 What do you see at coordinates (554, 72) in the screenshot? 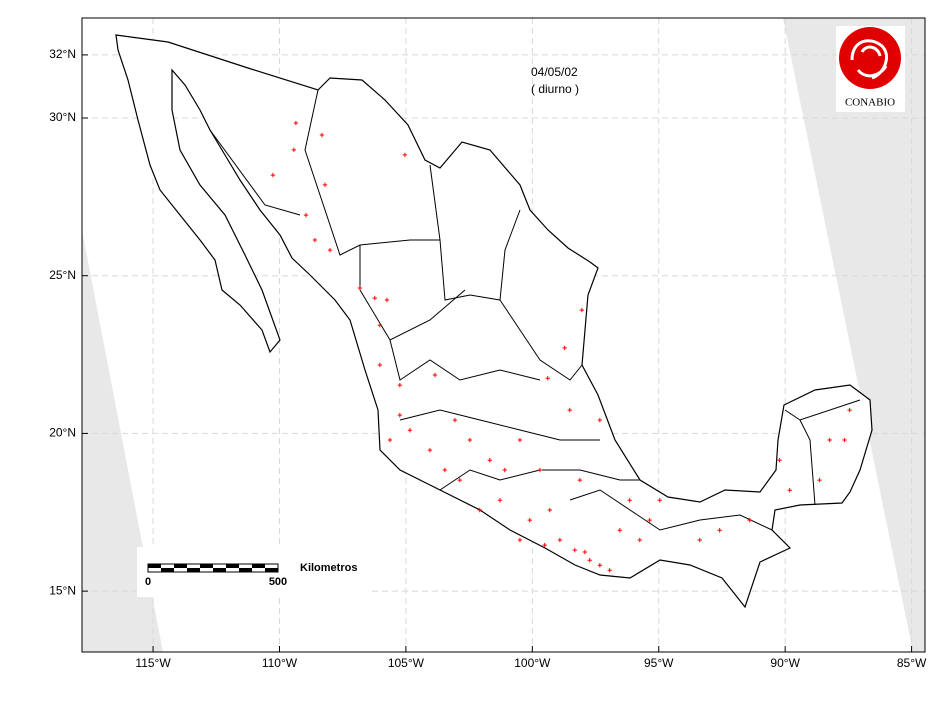
I see `date-label: 04/05/02` at bounding box center [554, 72].